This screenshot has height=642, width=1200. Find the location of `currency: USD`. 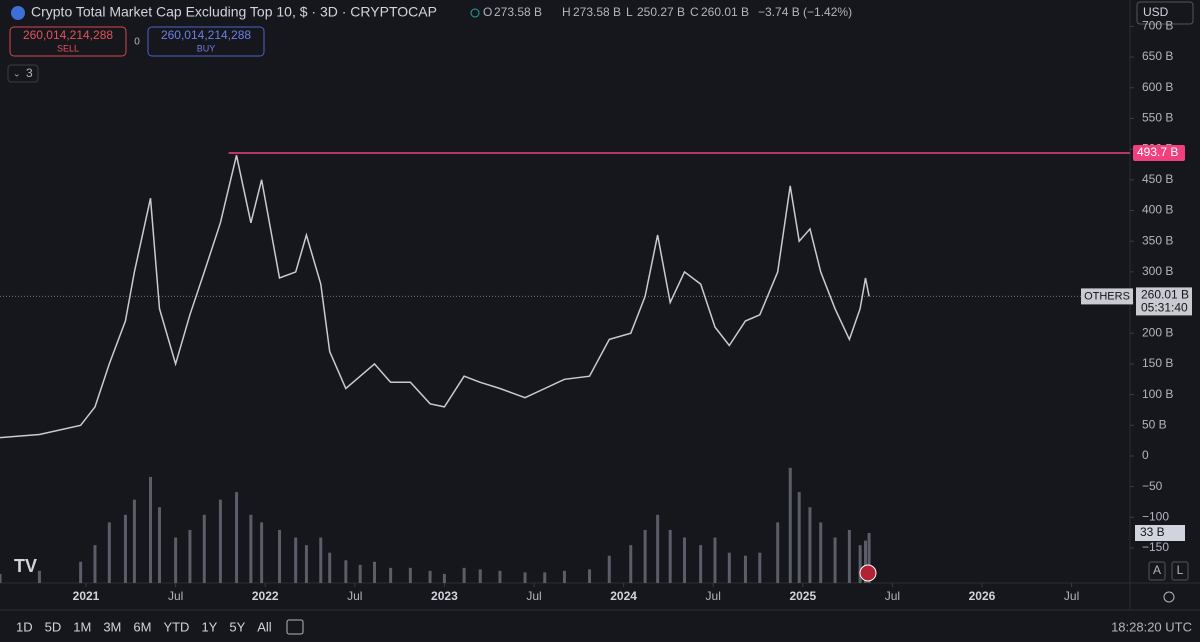

currency: USD is located at coordinates (1156, 12).